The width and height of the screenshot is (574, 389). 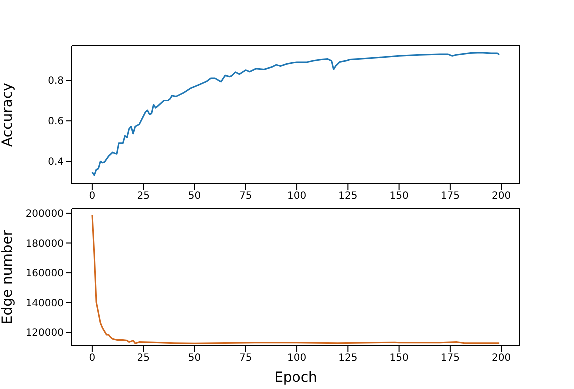 I want to click on y-tick-label: 140000, so click(x=45, y=304).